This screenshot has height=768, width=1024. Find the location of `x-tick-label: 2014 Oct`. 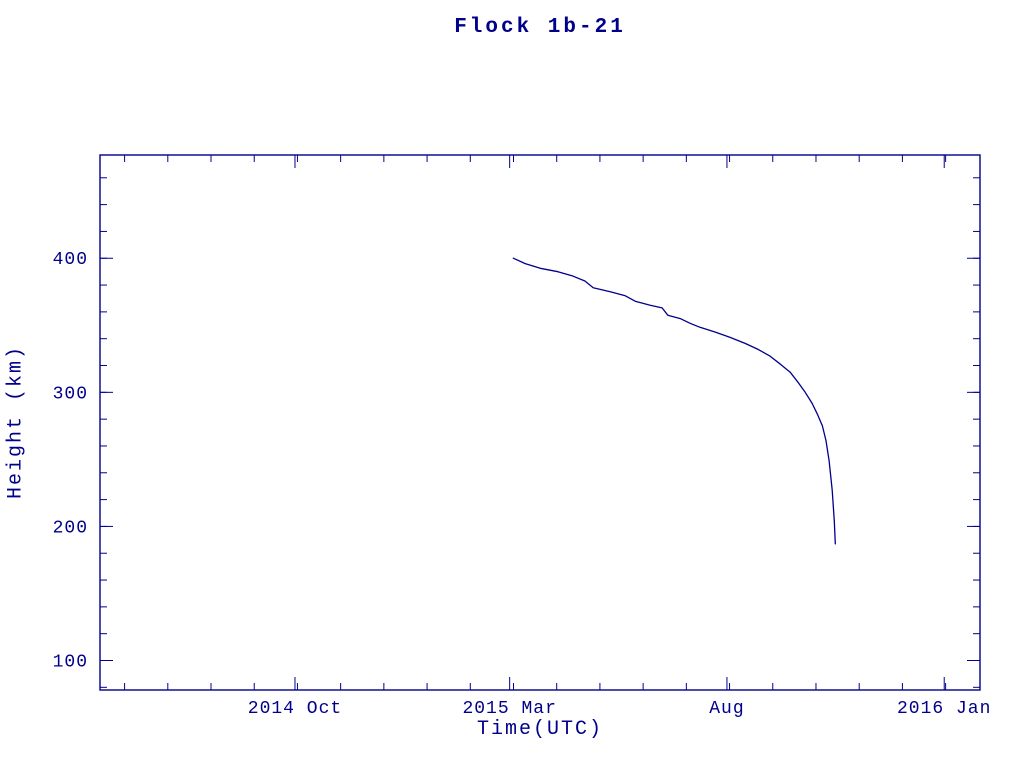

x-tick-label: 2014 Oct is located at coordinates (295, 709).